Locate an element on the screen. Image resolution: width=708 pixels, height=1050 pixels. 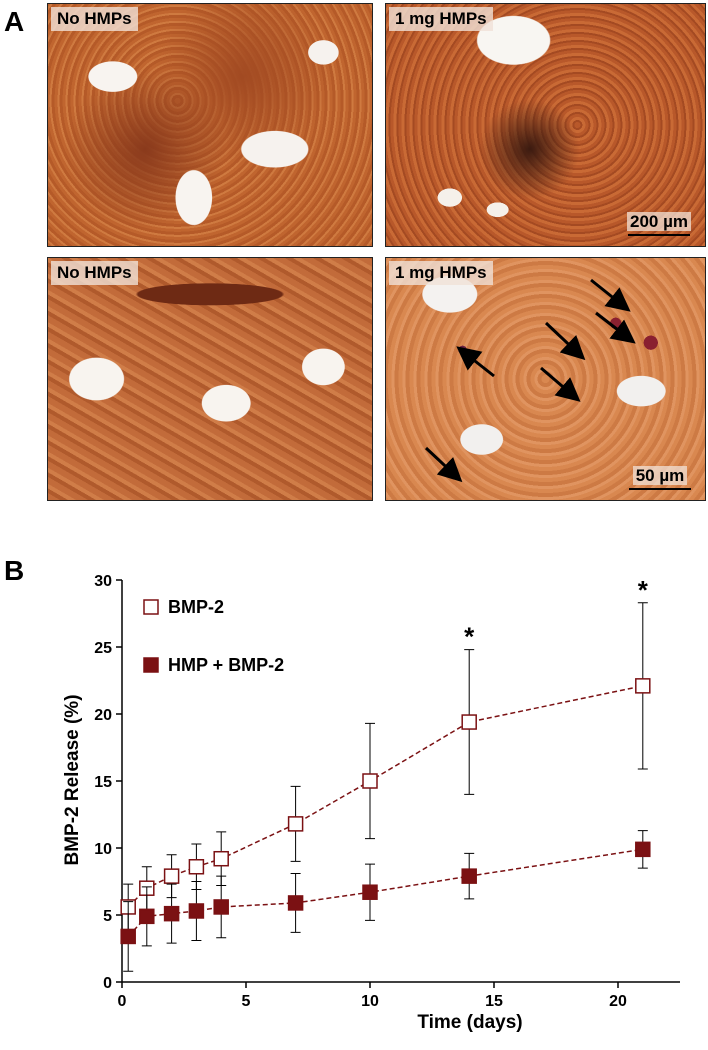
y-tick-label: 15 is located at coordinates (103, 782).